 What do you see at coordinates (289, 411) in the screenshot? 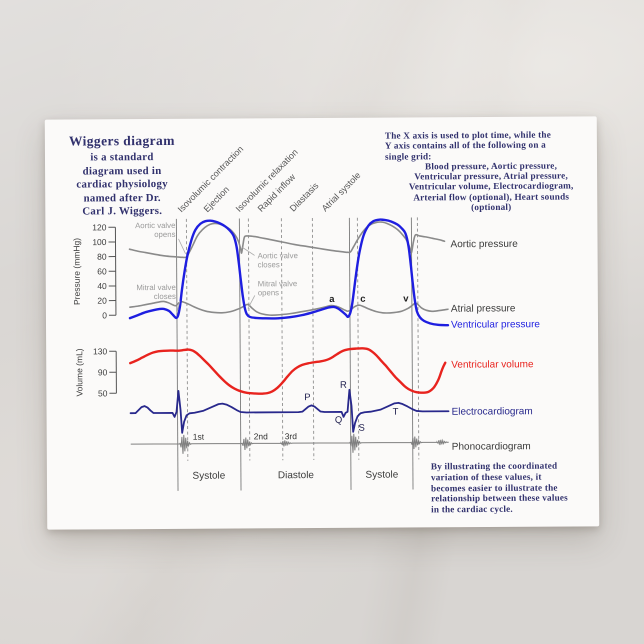
I see `ecg-curve` at bounding box center [289, 411].